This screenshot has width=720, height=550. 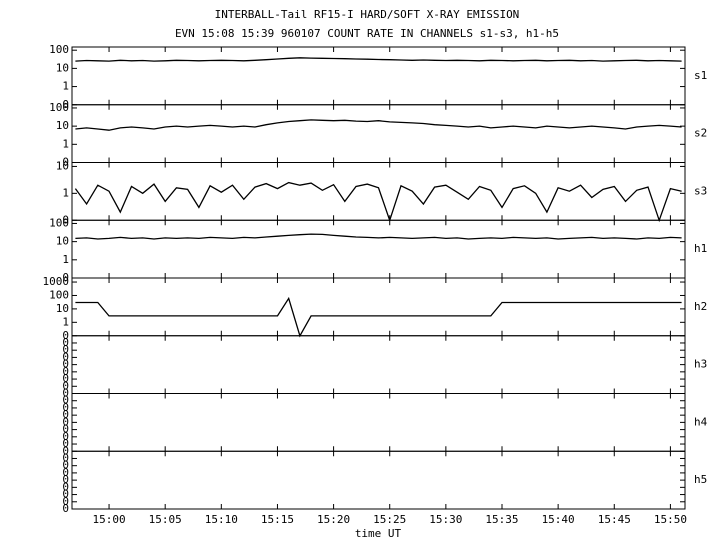 What do you see at coordinates (221, 519) in the screenshot?
I see `x-tick-label: 15:10` at bounding box center [221, 519].